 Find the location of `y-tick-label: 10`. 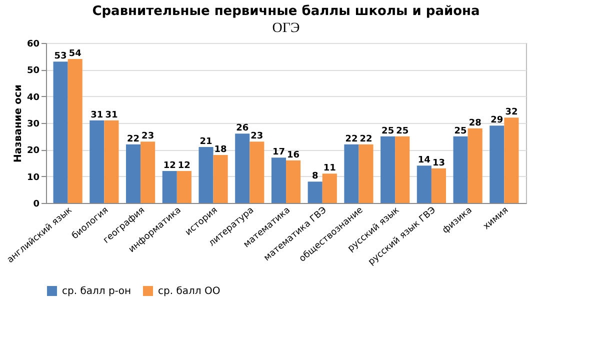

y-tick-label: 10 is located at coordinates (33, 177).